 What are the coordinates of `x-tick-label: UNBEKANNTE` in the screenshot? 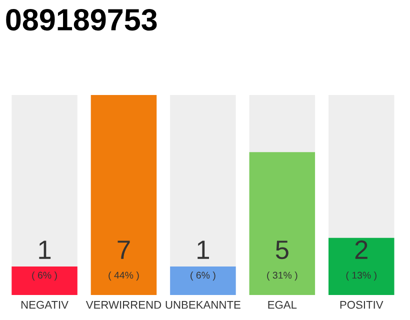 It's located at (203, 305).